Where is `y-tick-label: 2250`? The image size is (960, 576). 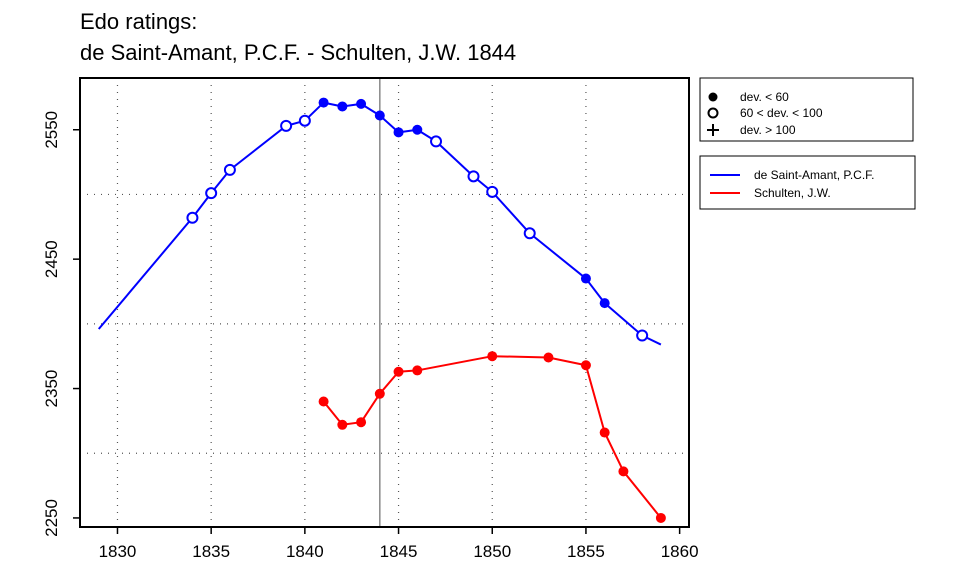
y-tick-label: 2250 is located at coordinates (51, 518).